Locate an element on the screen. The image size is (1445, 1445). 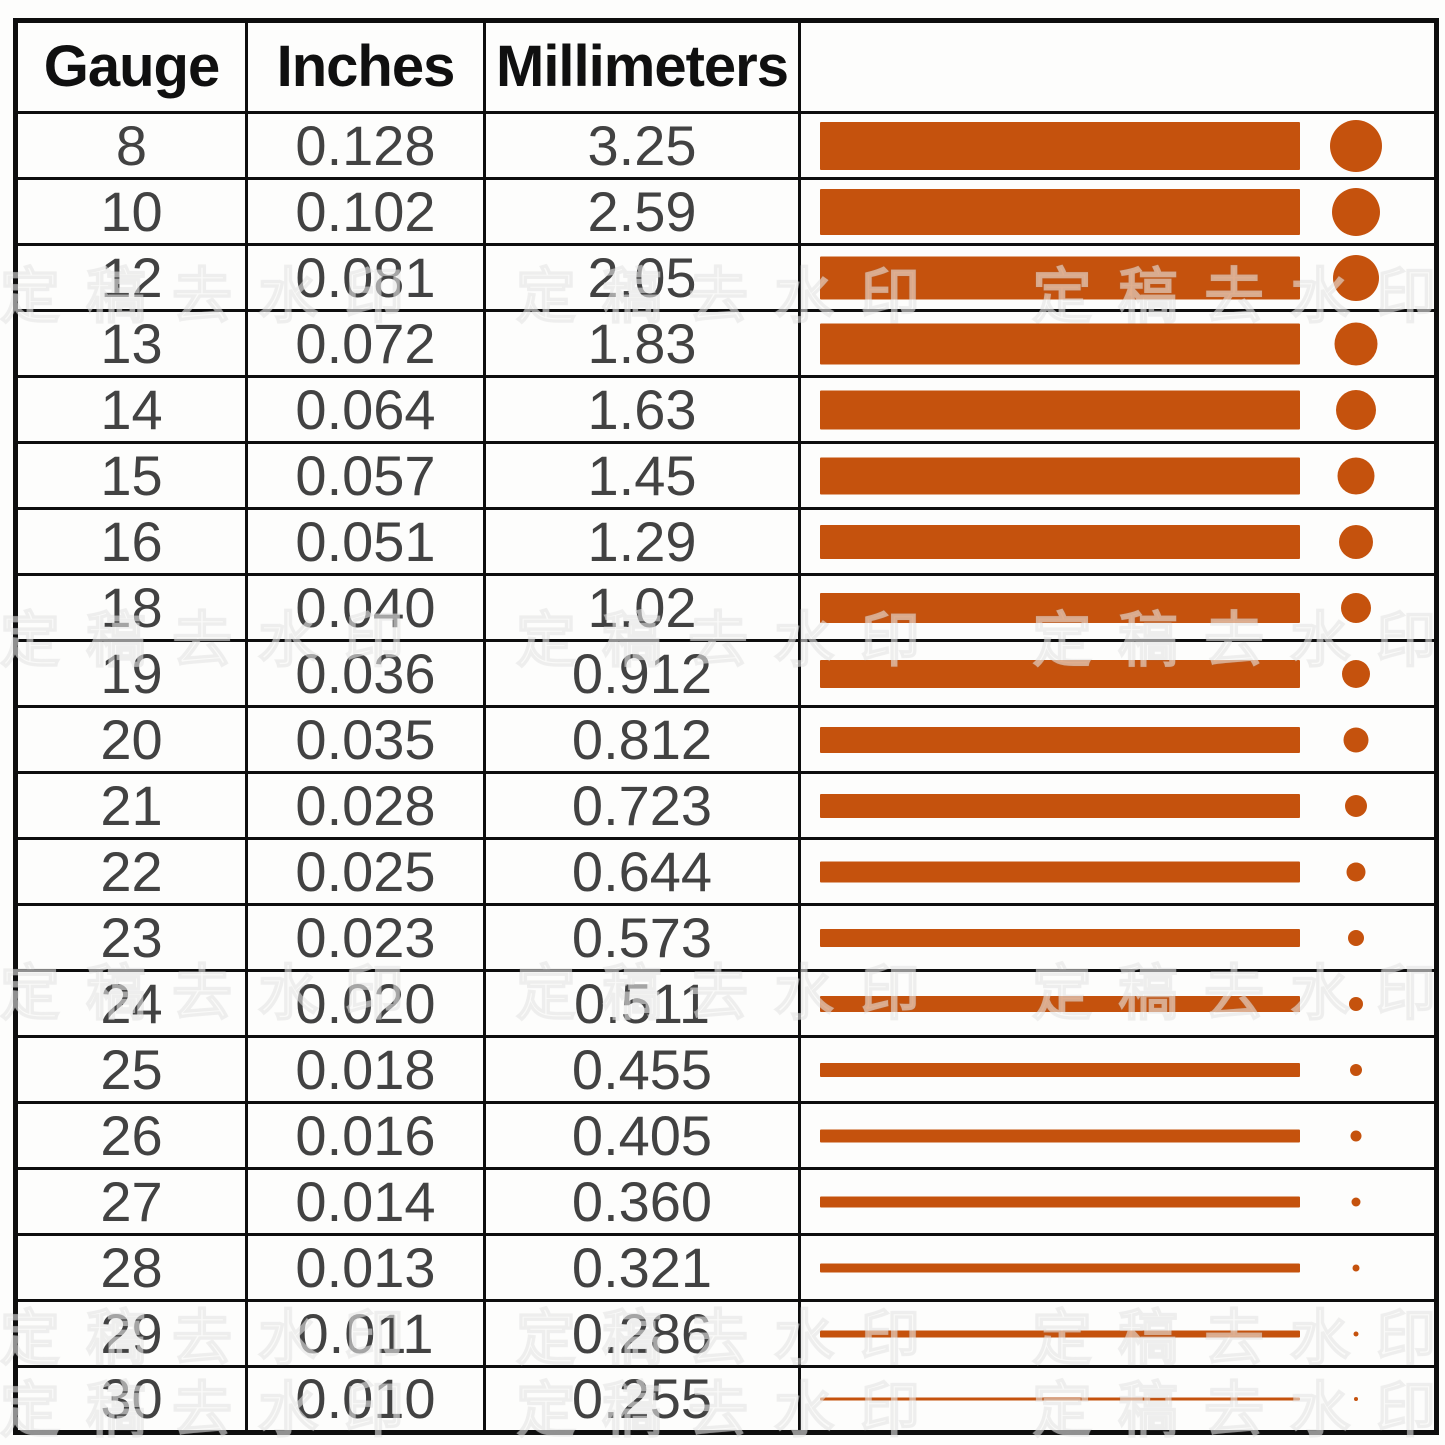
table-row: 19 0.036 0.912 is located at coordinates (726, 673).